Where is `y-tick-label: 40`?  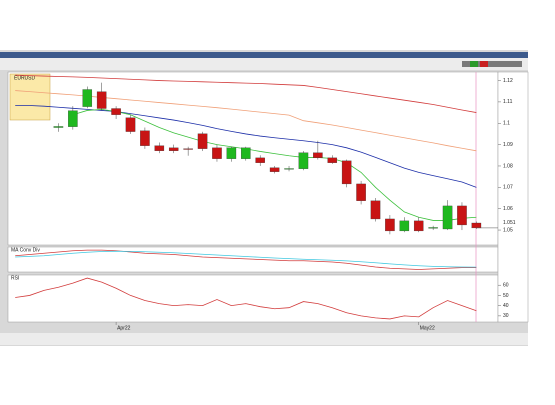 y-tick-label: 40 is located at coordinates (506, 306).